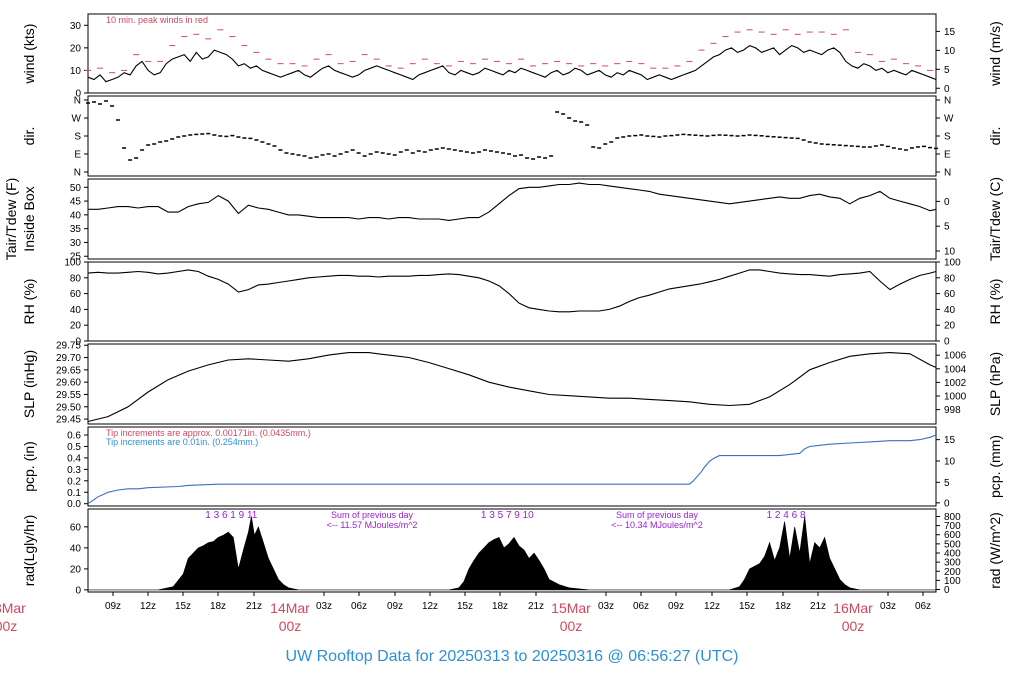 This screenshot has width=1024, height=700. I want to click on rad-sum-note-value: <-- 11.57 MJoules/m^2, so click(372, 525).